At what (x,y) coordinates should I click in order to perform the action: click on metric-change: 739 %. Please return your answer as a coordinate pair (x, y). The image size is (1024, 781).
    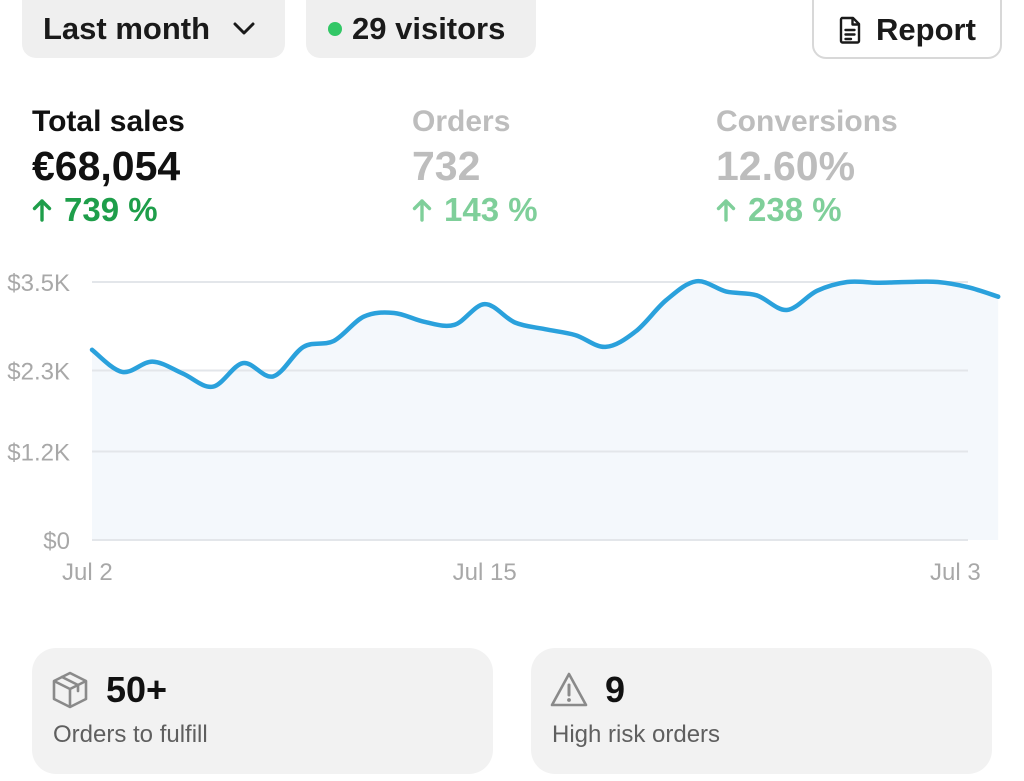
    Looking at the image, I should click on (108, 210).